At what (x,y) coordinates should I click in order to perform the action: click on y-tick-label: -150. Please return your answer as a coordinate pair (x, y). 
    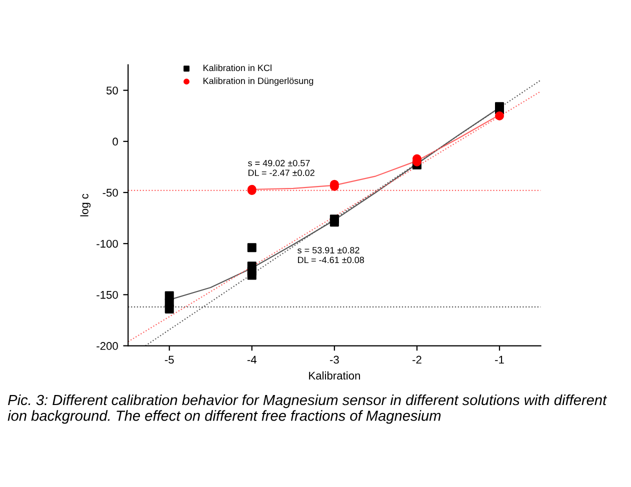
    Looking at the image, I should click on (107, 294).